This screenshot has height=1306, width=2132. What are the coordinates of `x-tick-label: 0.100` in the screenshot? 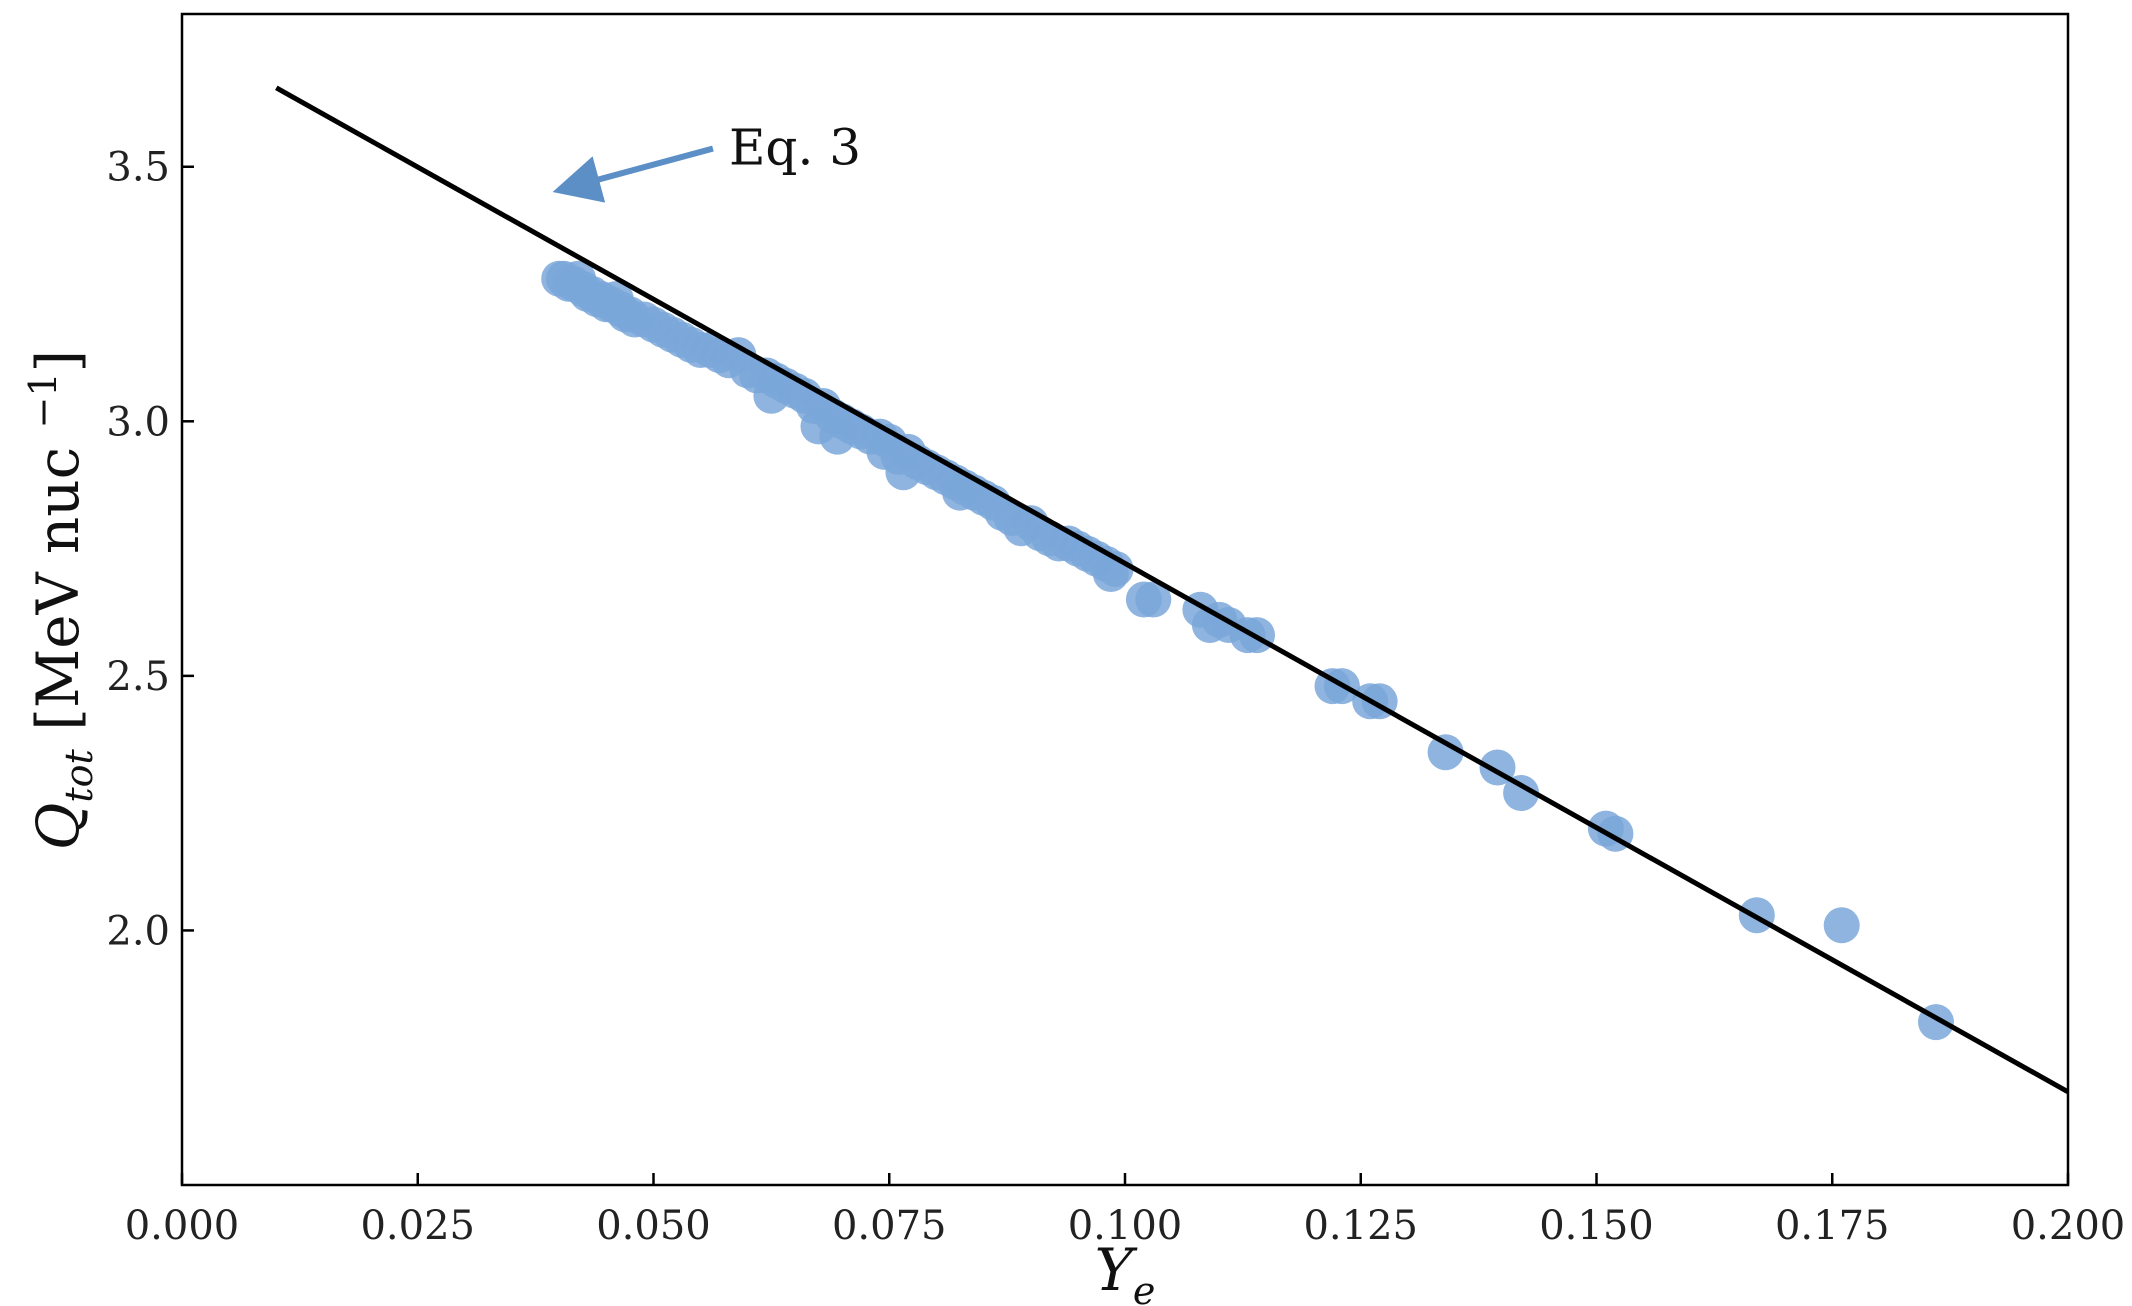 It's located at (1125, 1226).